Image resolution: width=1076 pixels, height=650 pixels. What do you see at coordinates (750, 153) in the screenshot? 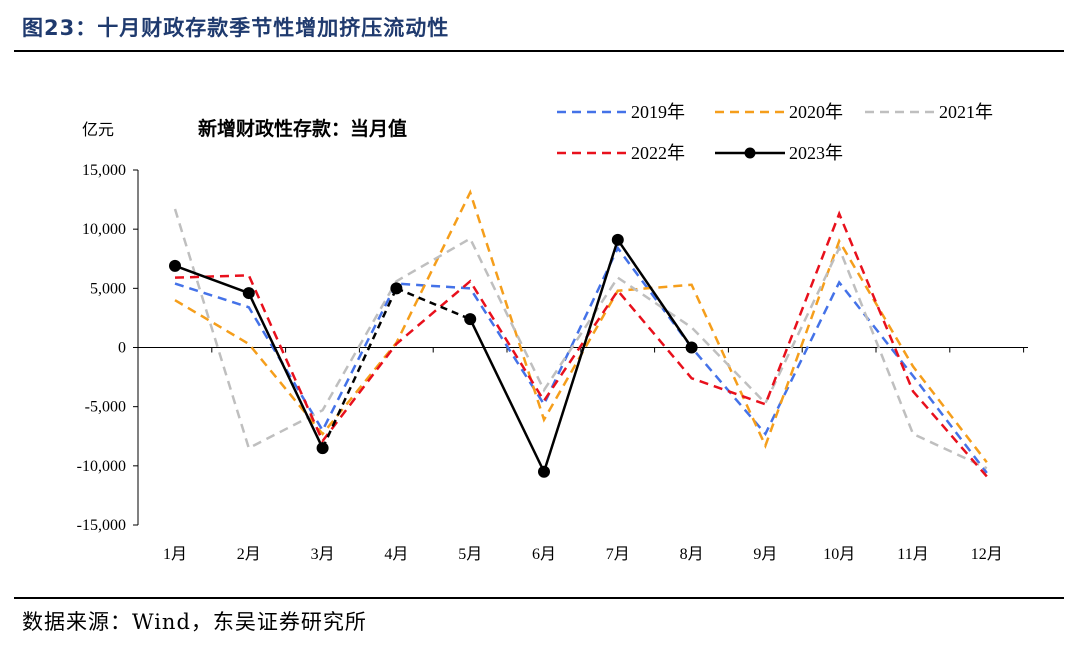
I see `legend-marker` at bounding box center [750, 153].